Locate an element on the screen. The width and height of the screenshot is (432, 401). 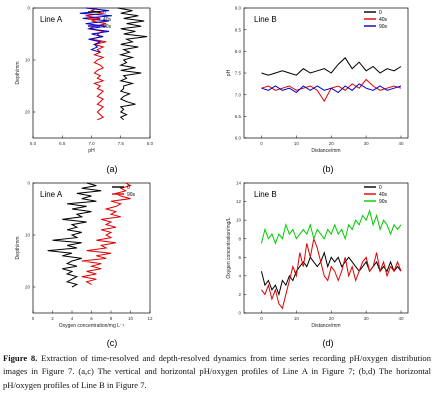
y-tick-label: 4 is located at coordinates (239, 275).